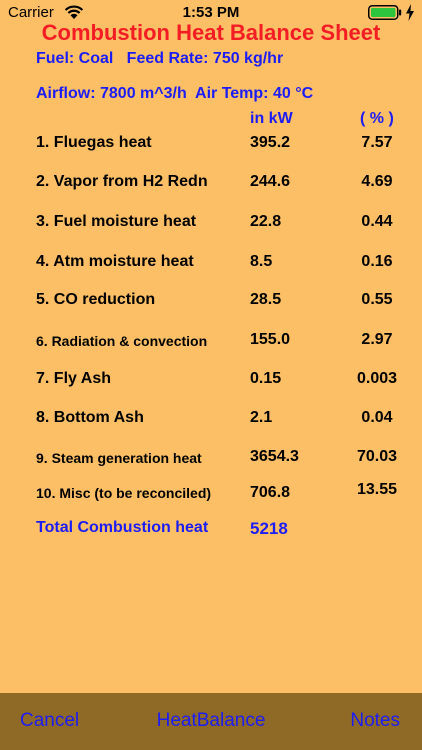 This screenshot has width=422, height=750. I want to click on carrier-label: Carrier, so click(31, 12).